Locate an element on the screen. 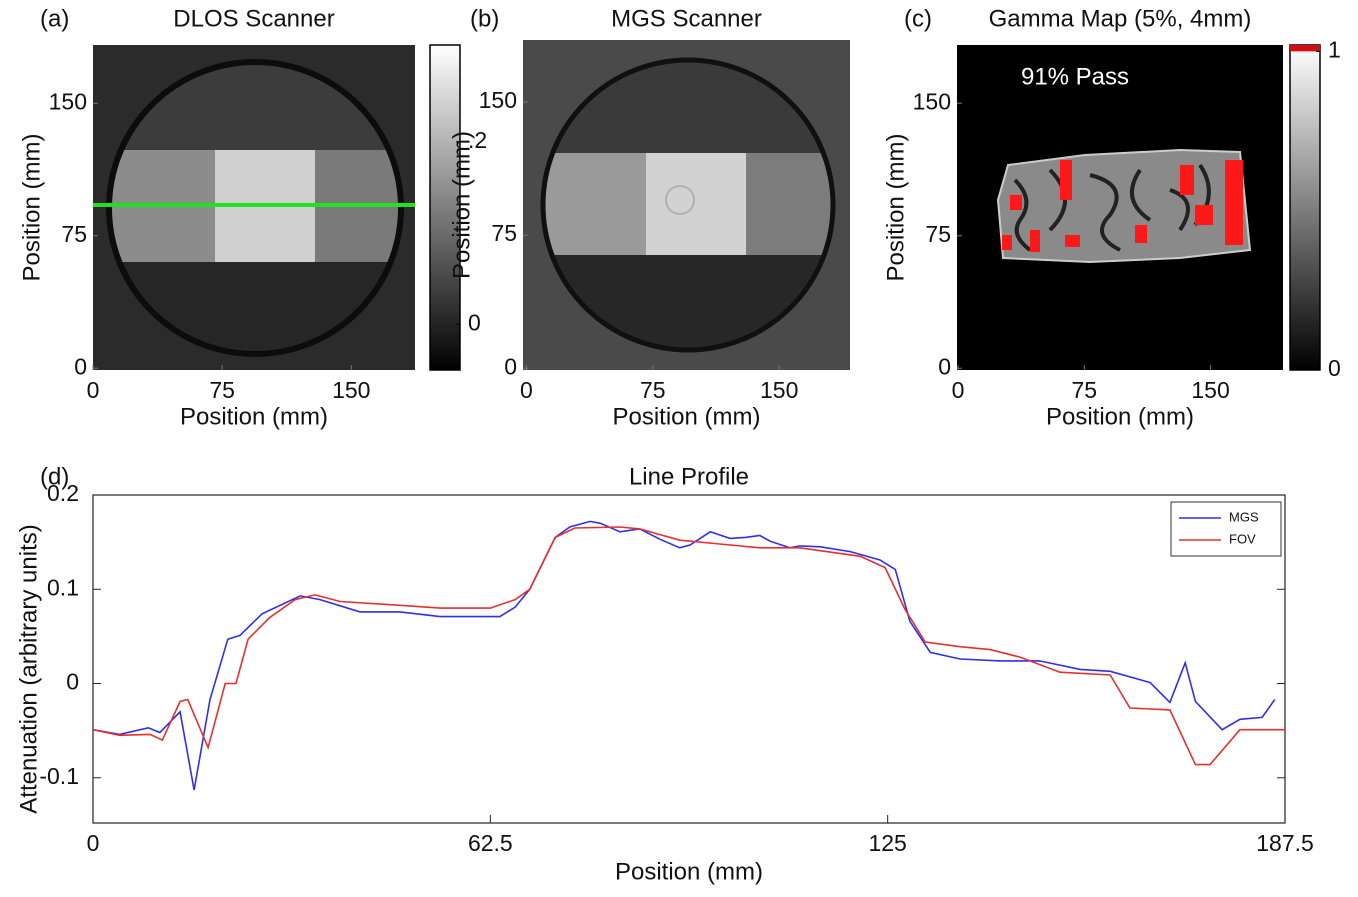  panel-label: (b) is located at coordinates (484, 18).